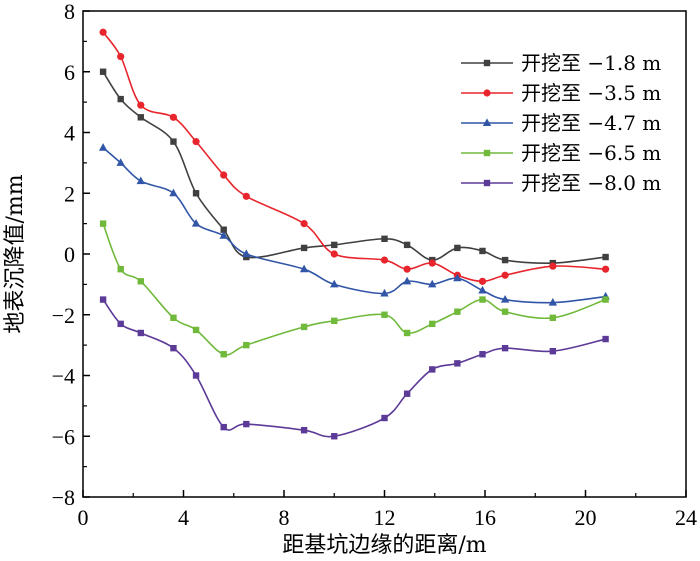  What do you see at coordinates (63, 376) in the screenshot?
I see `y-tick-label: −4` at bounding box center [63, 376].